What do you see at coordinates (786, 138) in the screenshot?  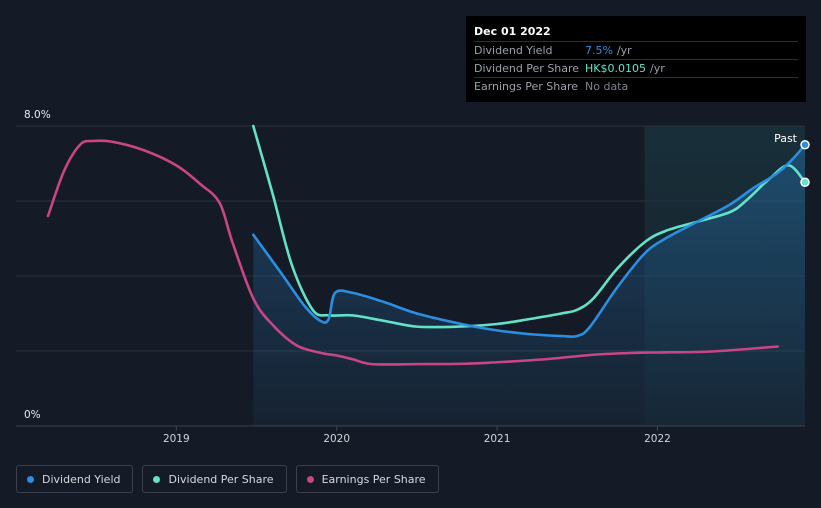 I see `past-label: Past` at bounding box center [786, 138].